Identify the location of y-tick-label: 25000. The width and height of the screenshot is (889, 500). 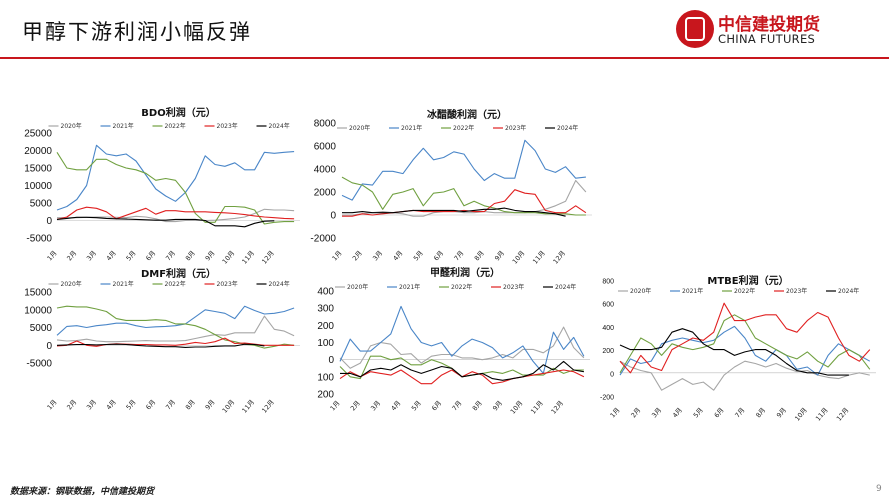
(38, 134).